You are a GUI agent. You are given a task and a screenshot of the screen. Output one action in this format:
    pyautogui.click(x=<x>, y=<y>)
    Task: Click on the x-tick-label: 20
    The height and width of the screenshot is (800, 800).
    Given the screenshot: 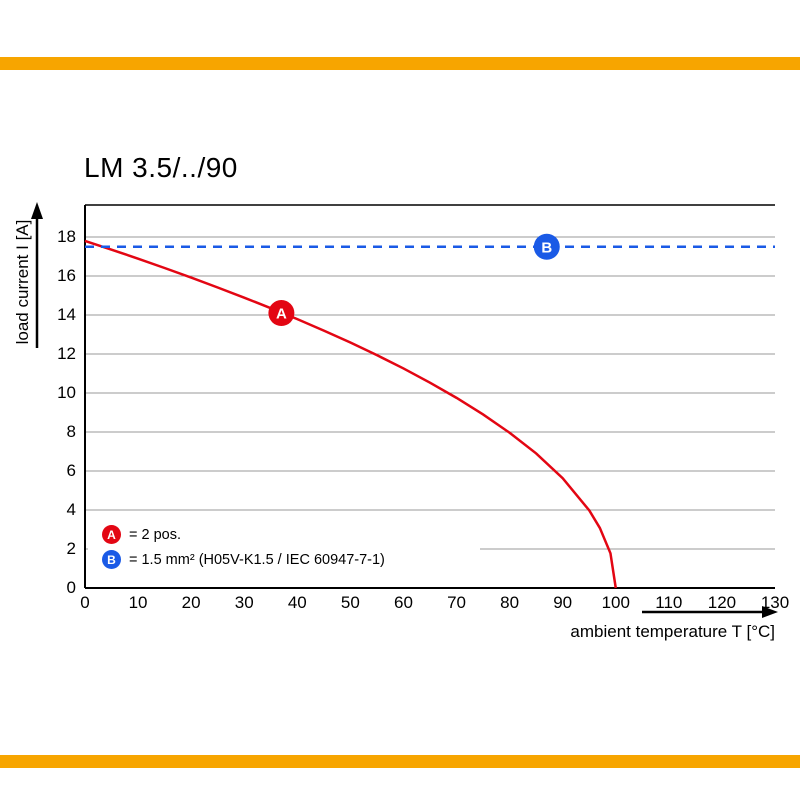 What is the action you would take?
    pyautogui.click(x=191, y=602)
    